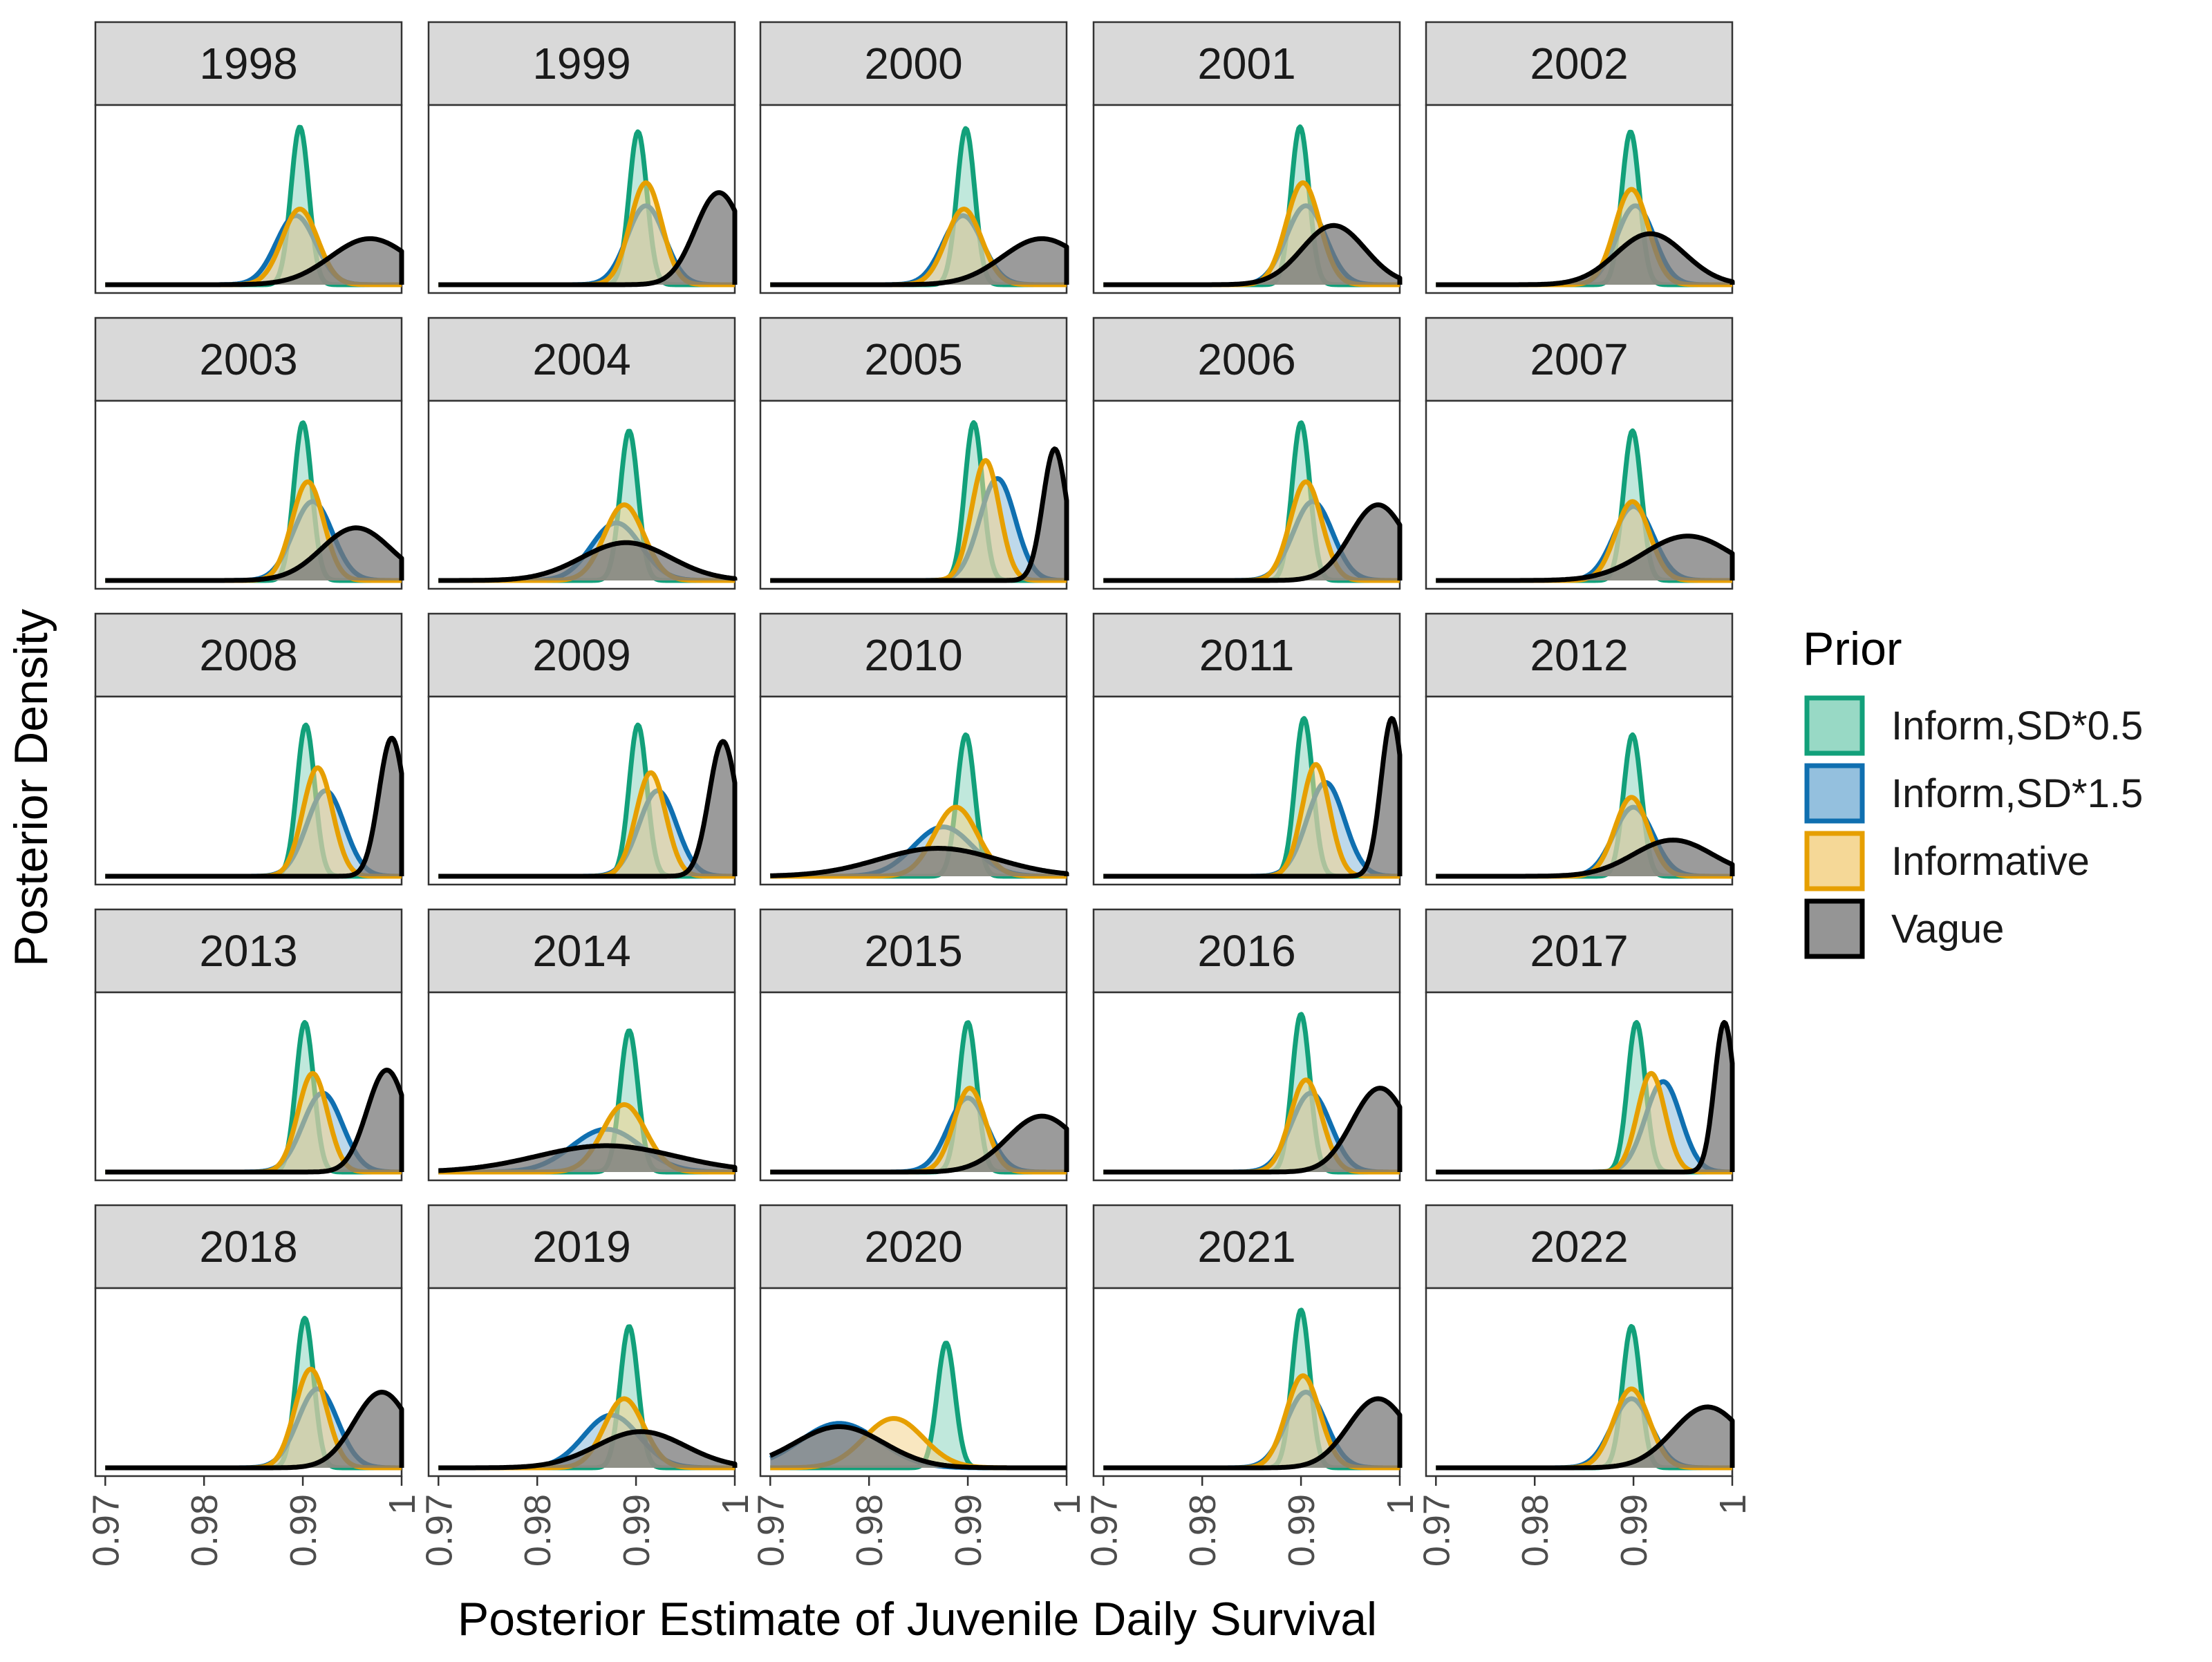 This screenshot has height=1662, width=2212. I want to click on facet-label: 2021, so click(1246, 1247).